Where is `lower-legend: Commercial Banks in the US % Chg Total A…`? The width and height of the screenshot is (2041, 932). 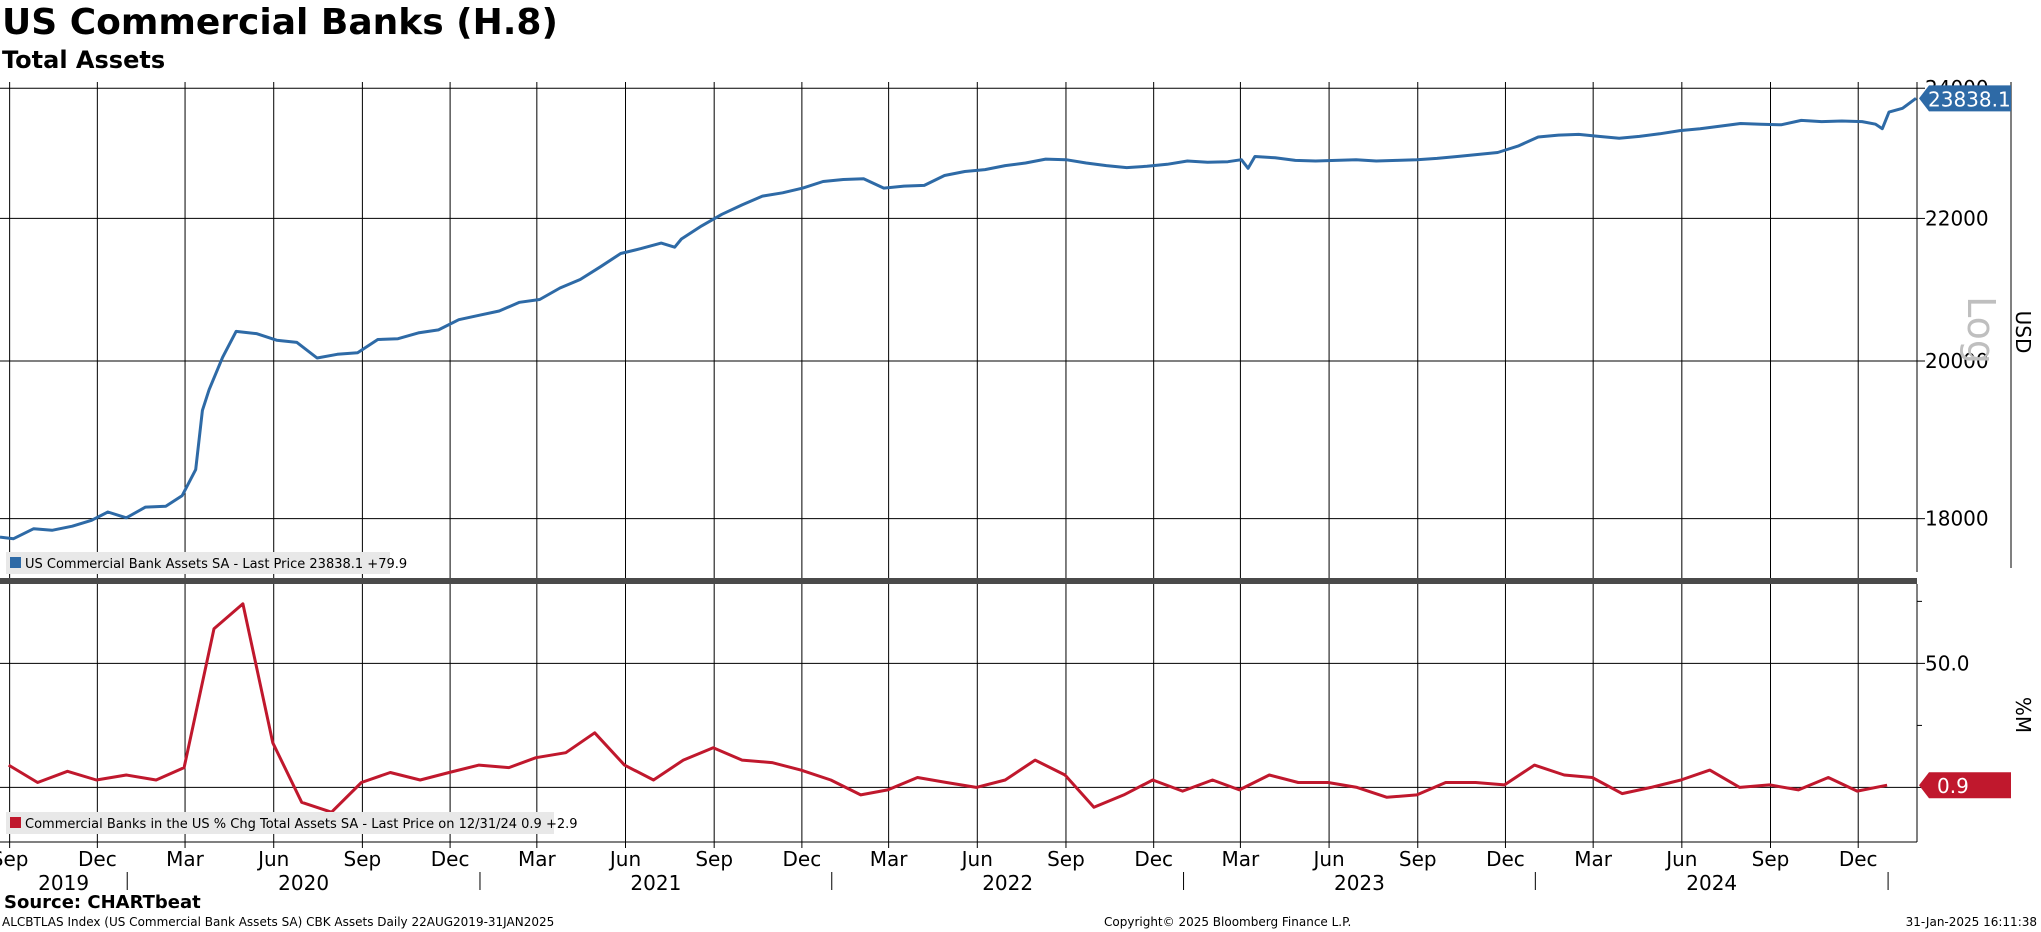 lower-legend: Commercial Banks in the US % Chg Total A… is located at coordinates (292, 823).